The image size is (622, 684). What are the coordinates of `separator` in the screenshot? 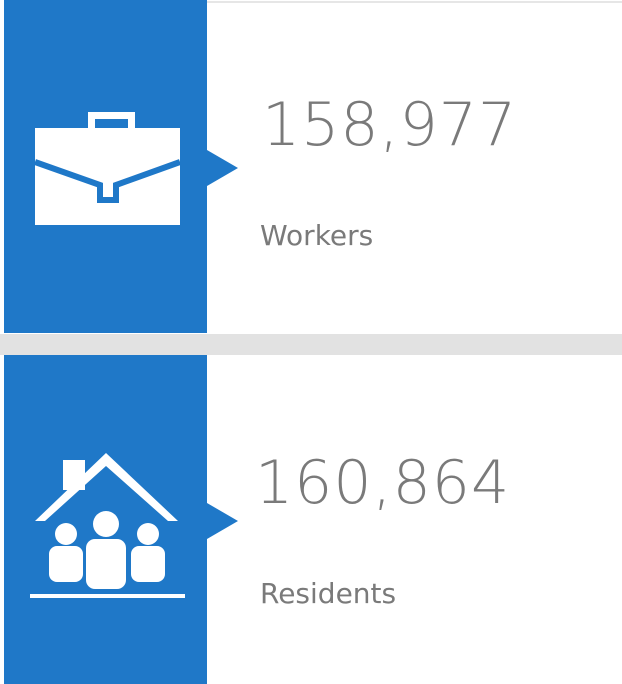 It's located at (311, 344).